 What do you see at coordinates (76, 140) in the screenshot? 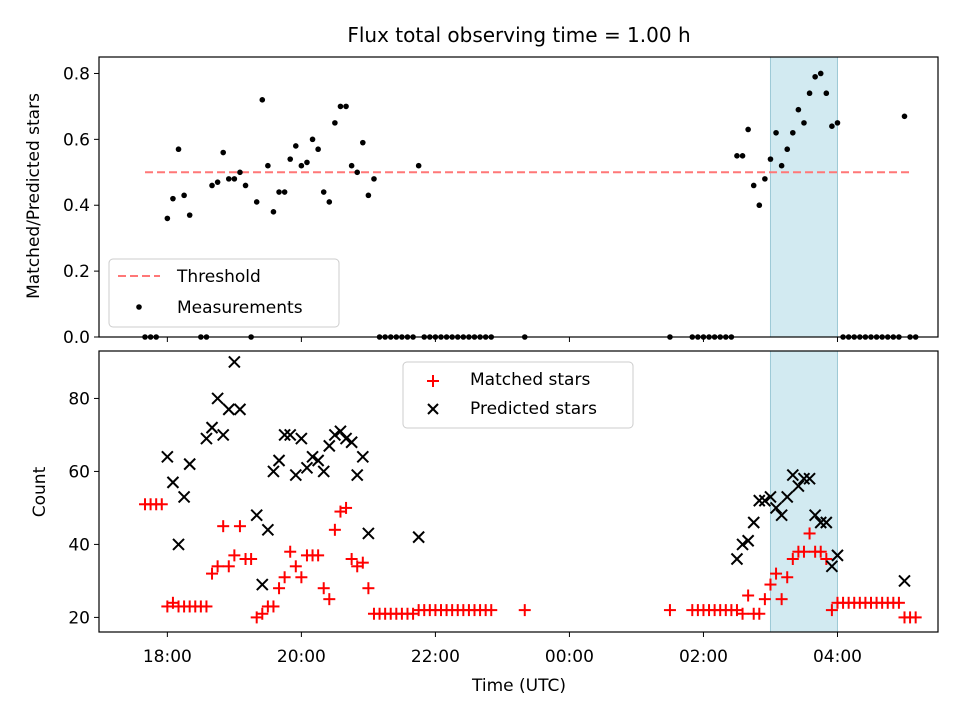
I see `y-tick-label: 0.6` at bounding box center [76, 140].